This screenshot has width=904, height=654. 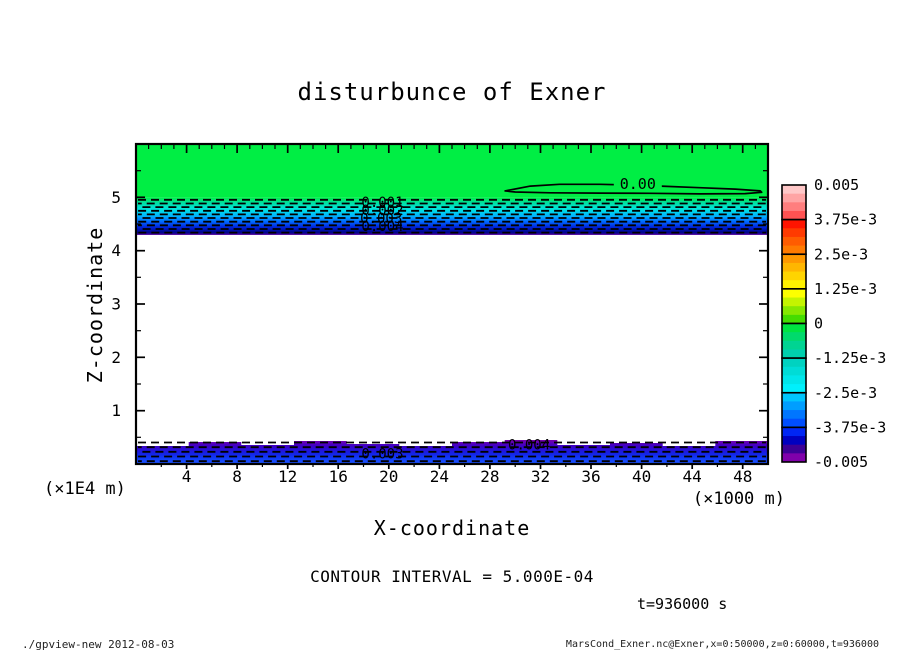 What do you see at coordinates (116, 250) in the screenshot?
I see `z-tick-label: 4` at bounding box center [116, 250].